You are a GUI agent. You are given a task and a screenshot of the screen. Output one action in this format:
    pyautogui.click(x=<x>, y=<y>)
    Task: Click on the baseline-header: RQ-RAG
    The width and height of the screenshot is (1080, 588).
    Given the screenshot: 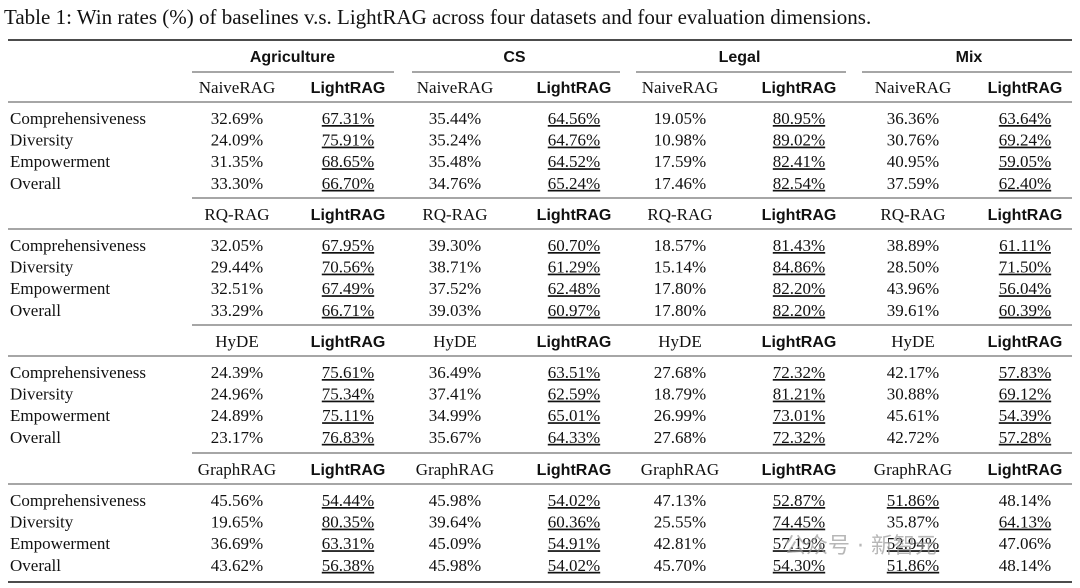 What is the action you would take?
    pyautogui.click(x=912, y=214)
    